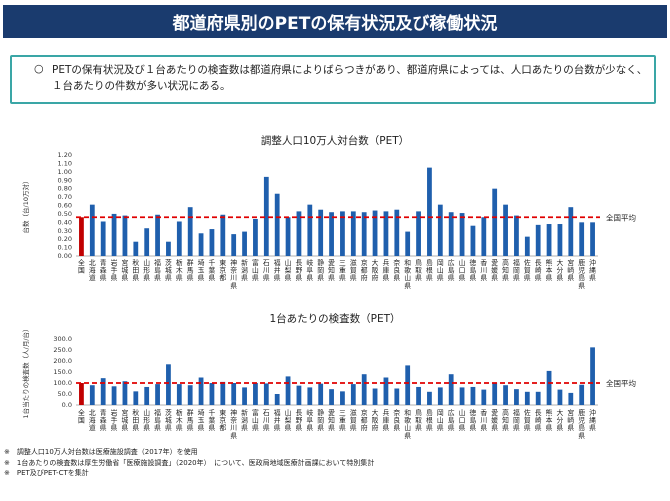 The height and width of the screenshot is (501, 670). I want to click on page-title: 都道府県別のPETの保有状況及び稼働状況, so click(335, 21).